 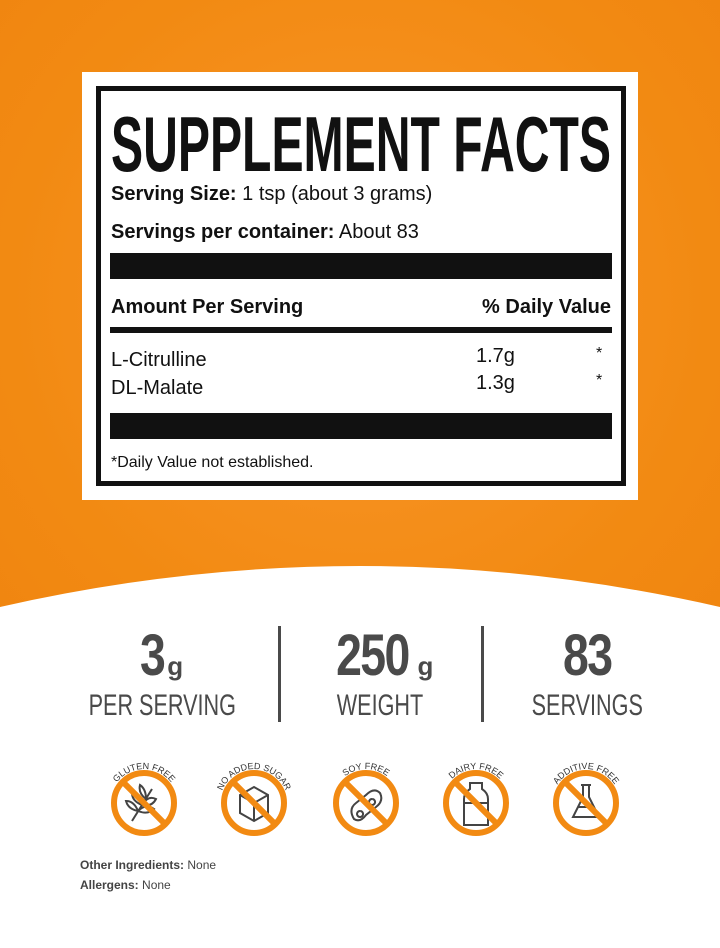 I want to click on other-ingredients: Other Ingredients: None, so click(x=148, y=865).